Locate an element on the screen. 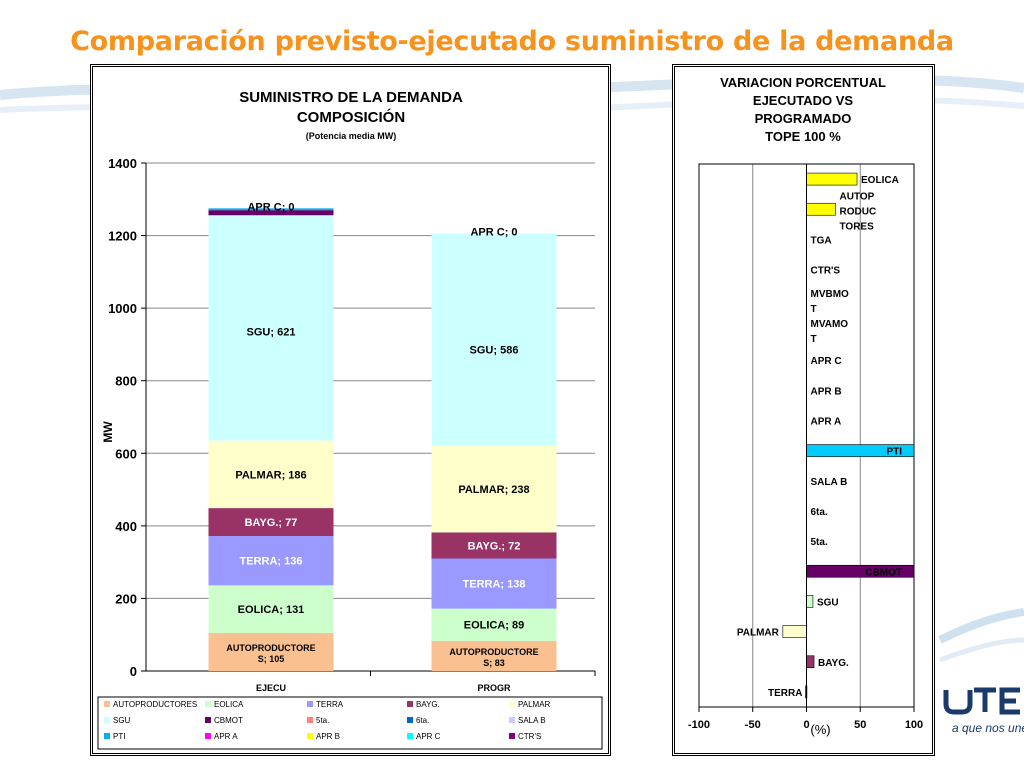  y-tick-label: 600 is located at coordinates (126, 453).